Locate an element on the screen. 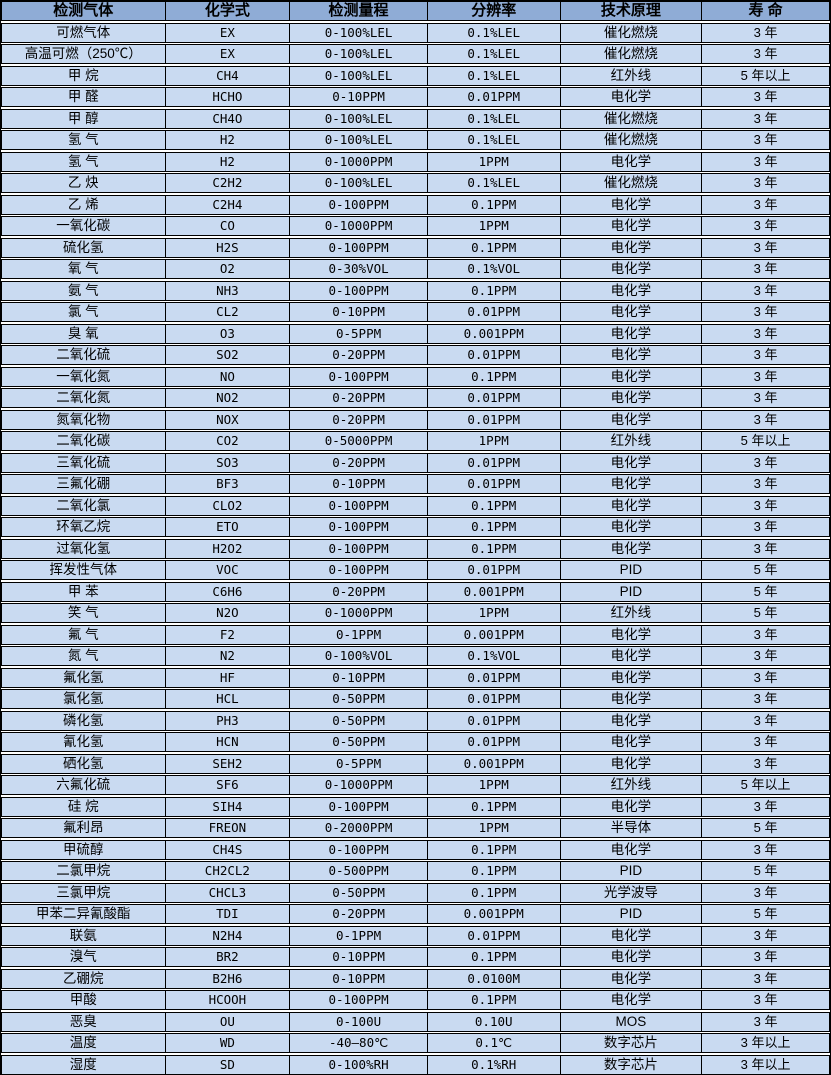 This screenshot has height=1075, width=831. table-row: 三氯甲烷 CHCL3 0-50PPM 0.1PPM 光学波导 3 年 is located at coordinates (415, 892).